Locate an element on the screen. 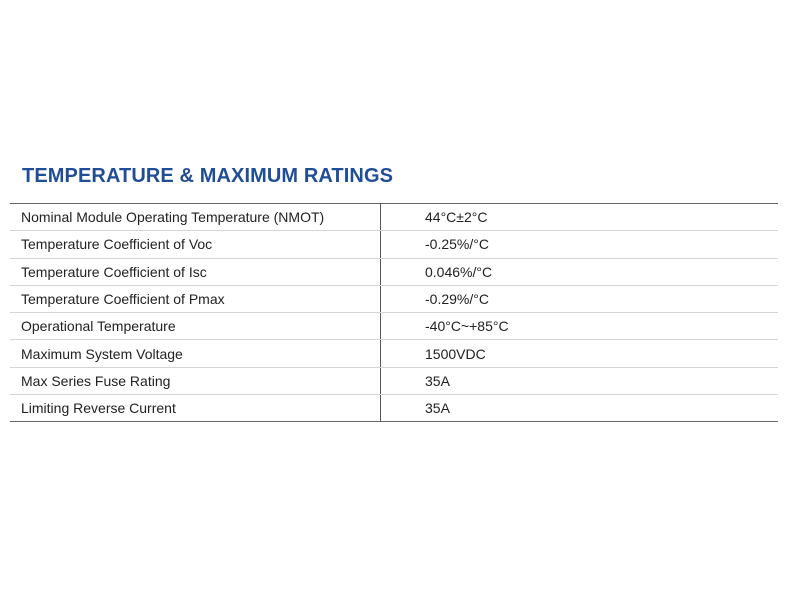 This screenshot has width=800, height=600. row-value: 0.046%/°C is located at coordinates (579, 272).